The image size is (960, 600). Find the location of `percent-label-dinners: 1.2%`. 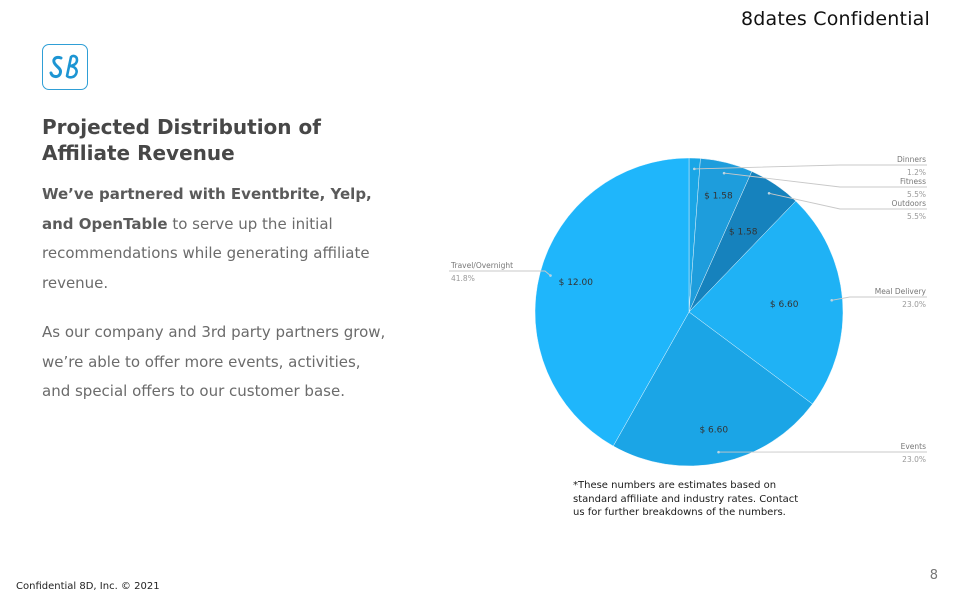

percent-label-dinners: 1.2% is located at coordinates (916, 172).